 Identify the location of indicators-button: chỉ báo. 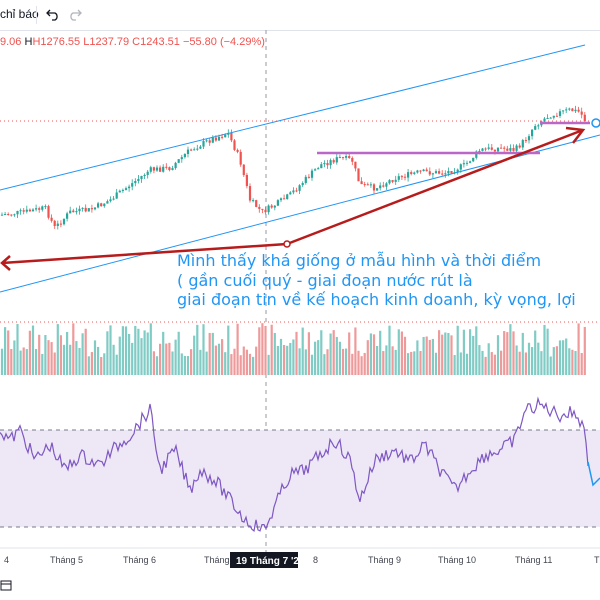
(19, 14).